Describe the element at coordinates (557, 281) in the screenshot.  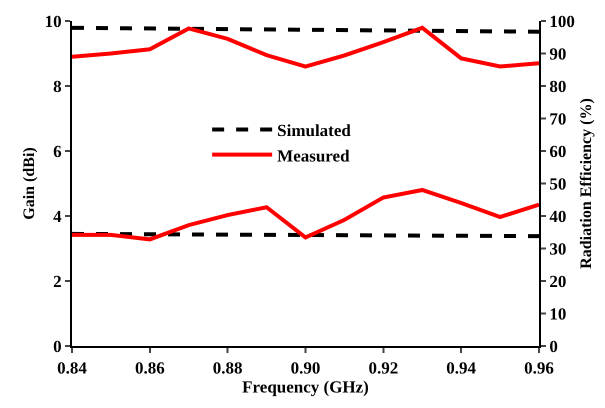
I see `y2-tick-label: 20` at that location.